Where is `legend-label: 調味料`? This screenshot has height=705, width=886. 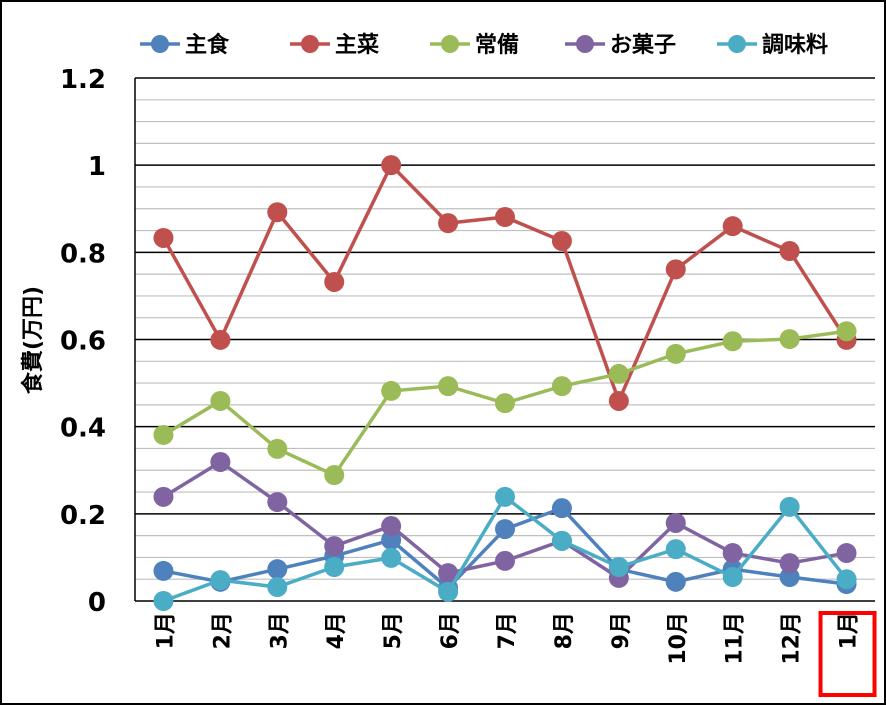 legend-label: 調味料 is located at coordinates (795, 45).